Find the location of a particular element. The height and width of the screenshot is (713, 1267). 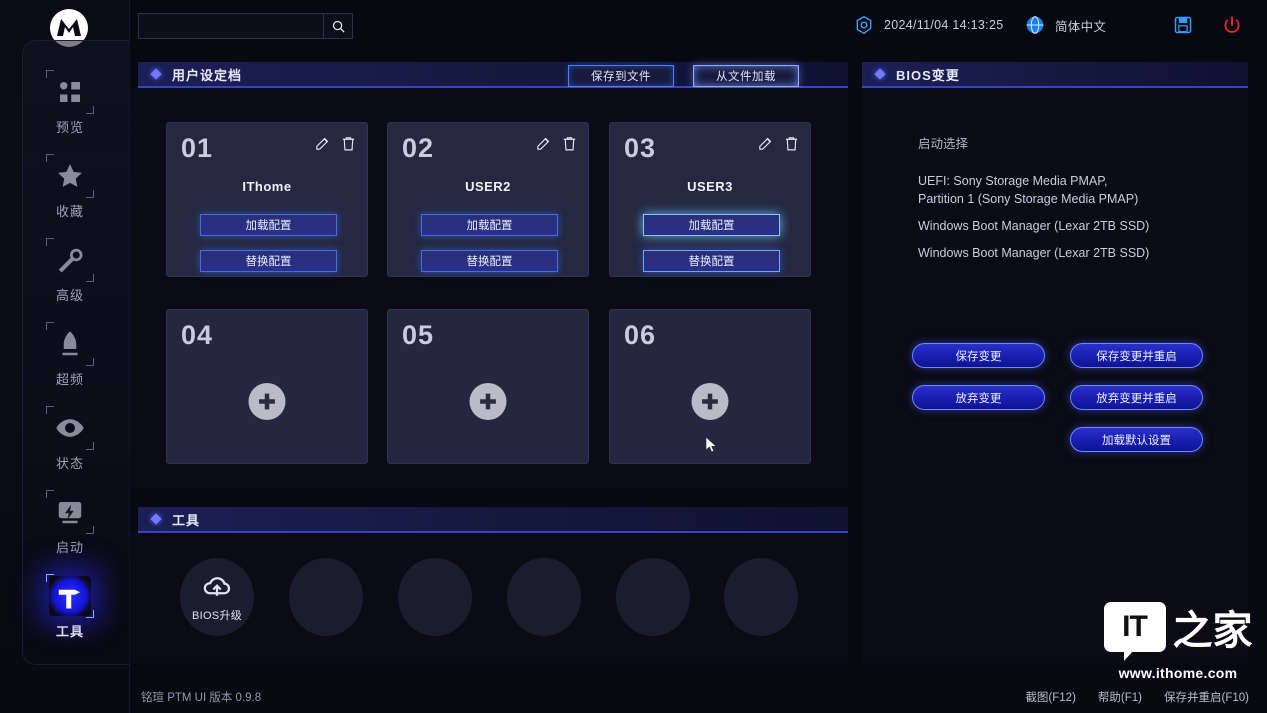

language-group: 简体中文 is located at coordinates (1065, 25).